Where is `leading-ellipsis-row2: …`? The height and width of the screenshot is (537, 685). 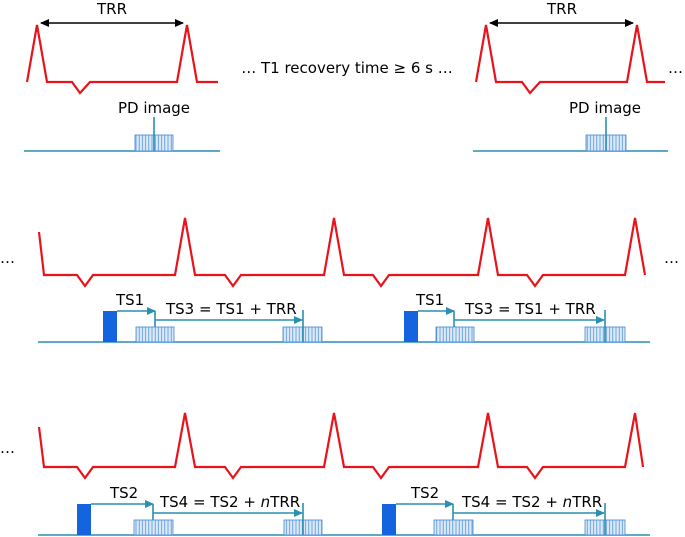 leading-ellipsis-row2: … is located at coordinates (7, 258).